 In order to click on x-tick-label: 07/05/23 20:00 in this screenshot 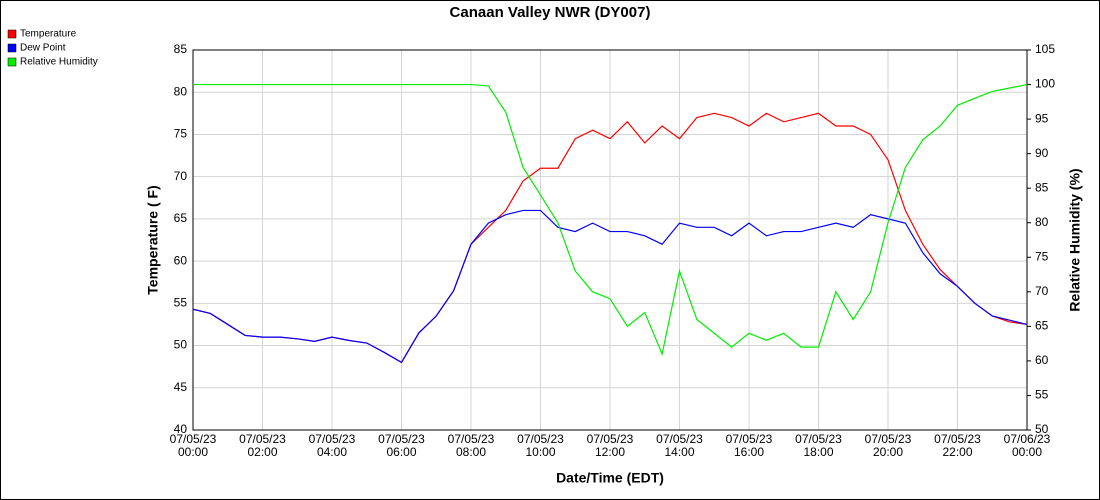, I will do `click(888, 445)`.